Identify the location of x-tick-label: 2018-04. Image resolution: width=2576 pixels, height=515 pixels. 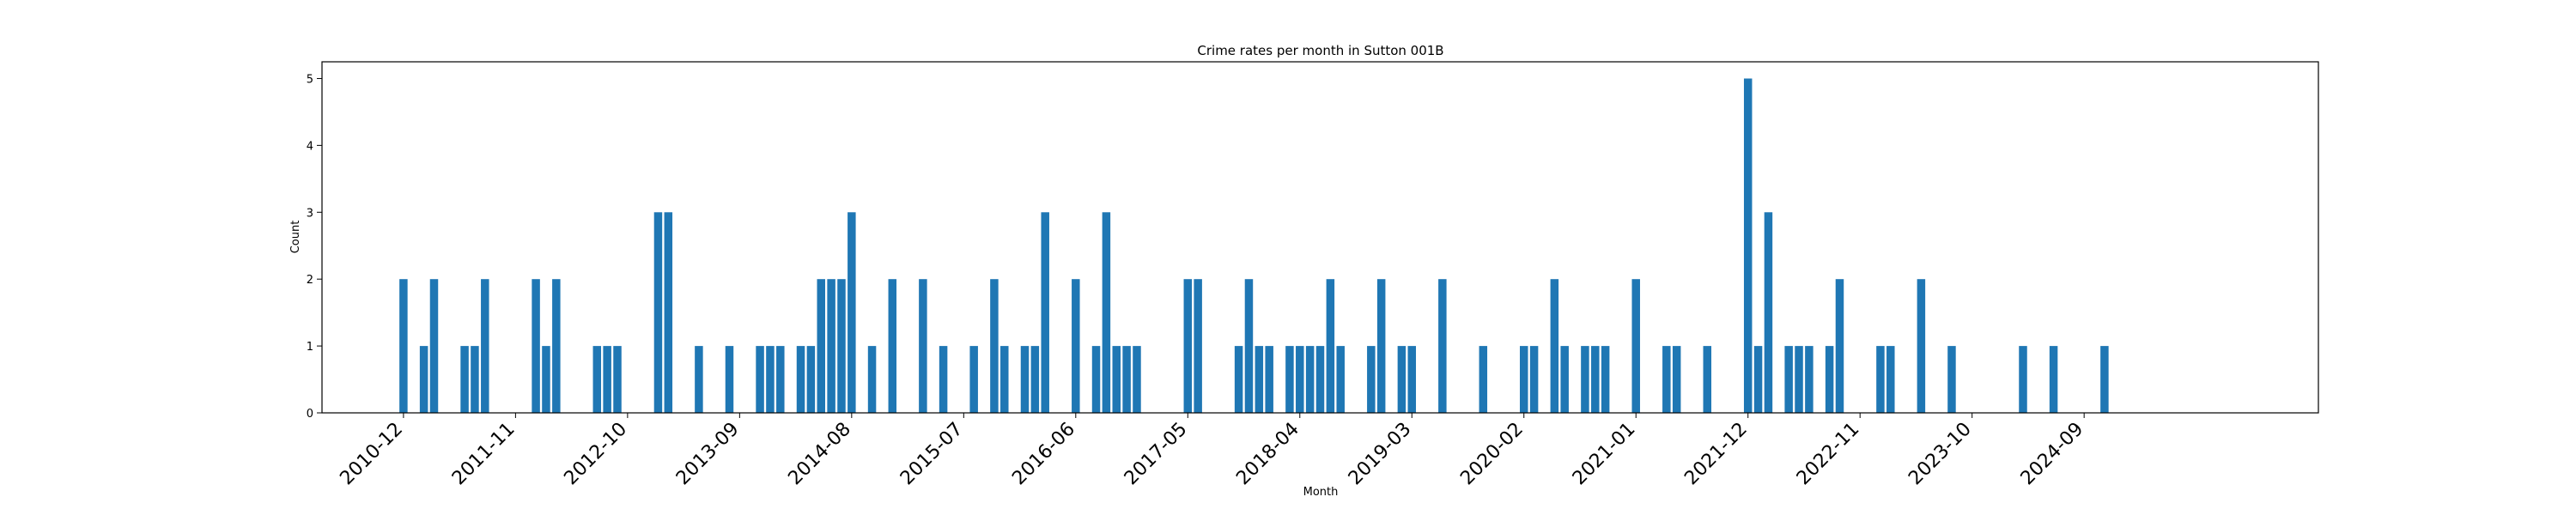
(1268, 454).